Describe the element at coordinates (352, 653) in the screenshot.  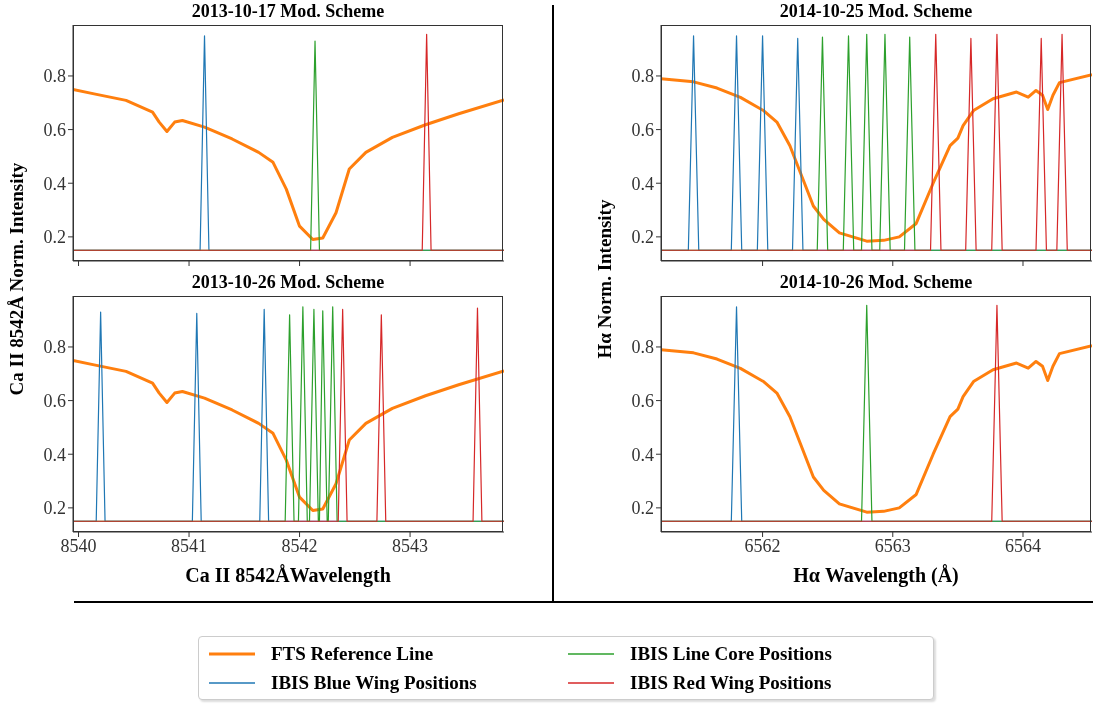
I see `legend-label: FTS Reference Line` at that location.